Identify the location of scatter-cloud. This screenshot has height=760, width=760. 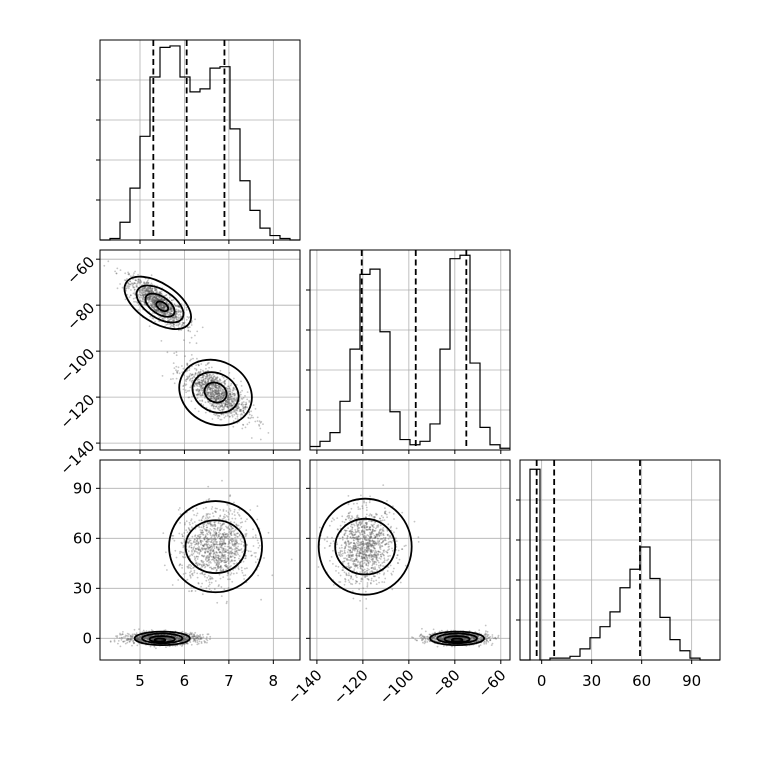
(201, 564).